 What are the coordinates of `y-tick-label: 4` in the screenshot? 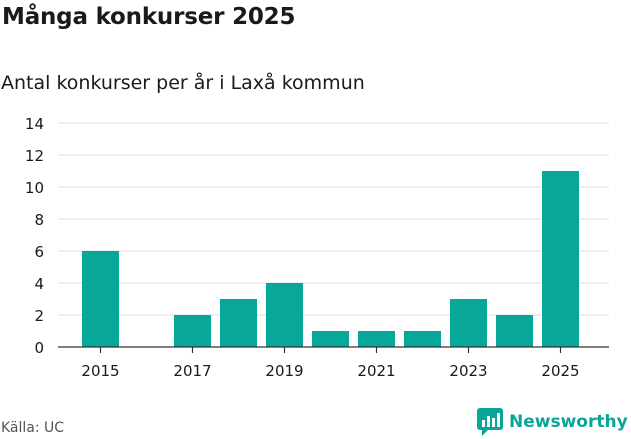 It's located at (39, 284).